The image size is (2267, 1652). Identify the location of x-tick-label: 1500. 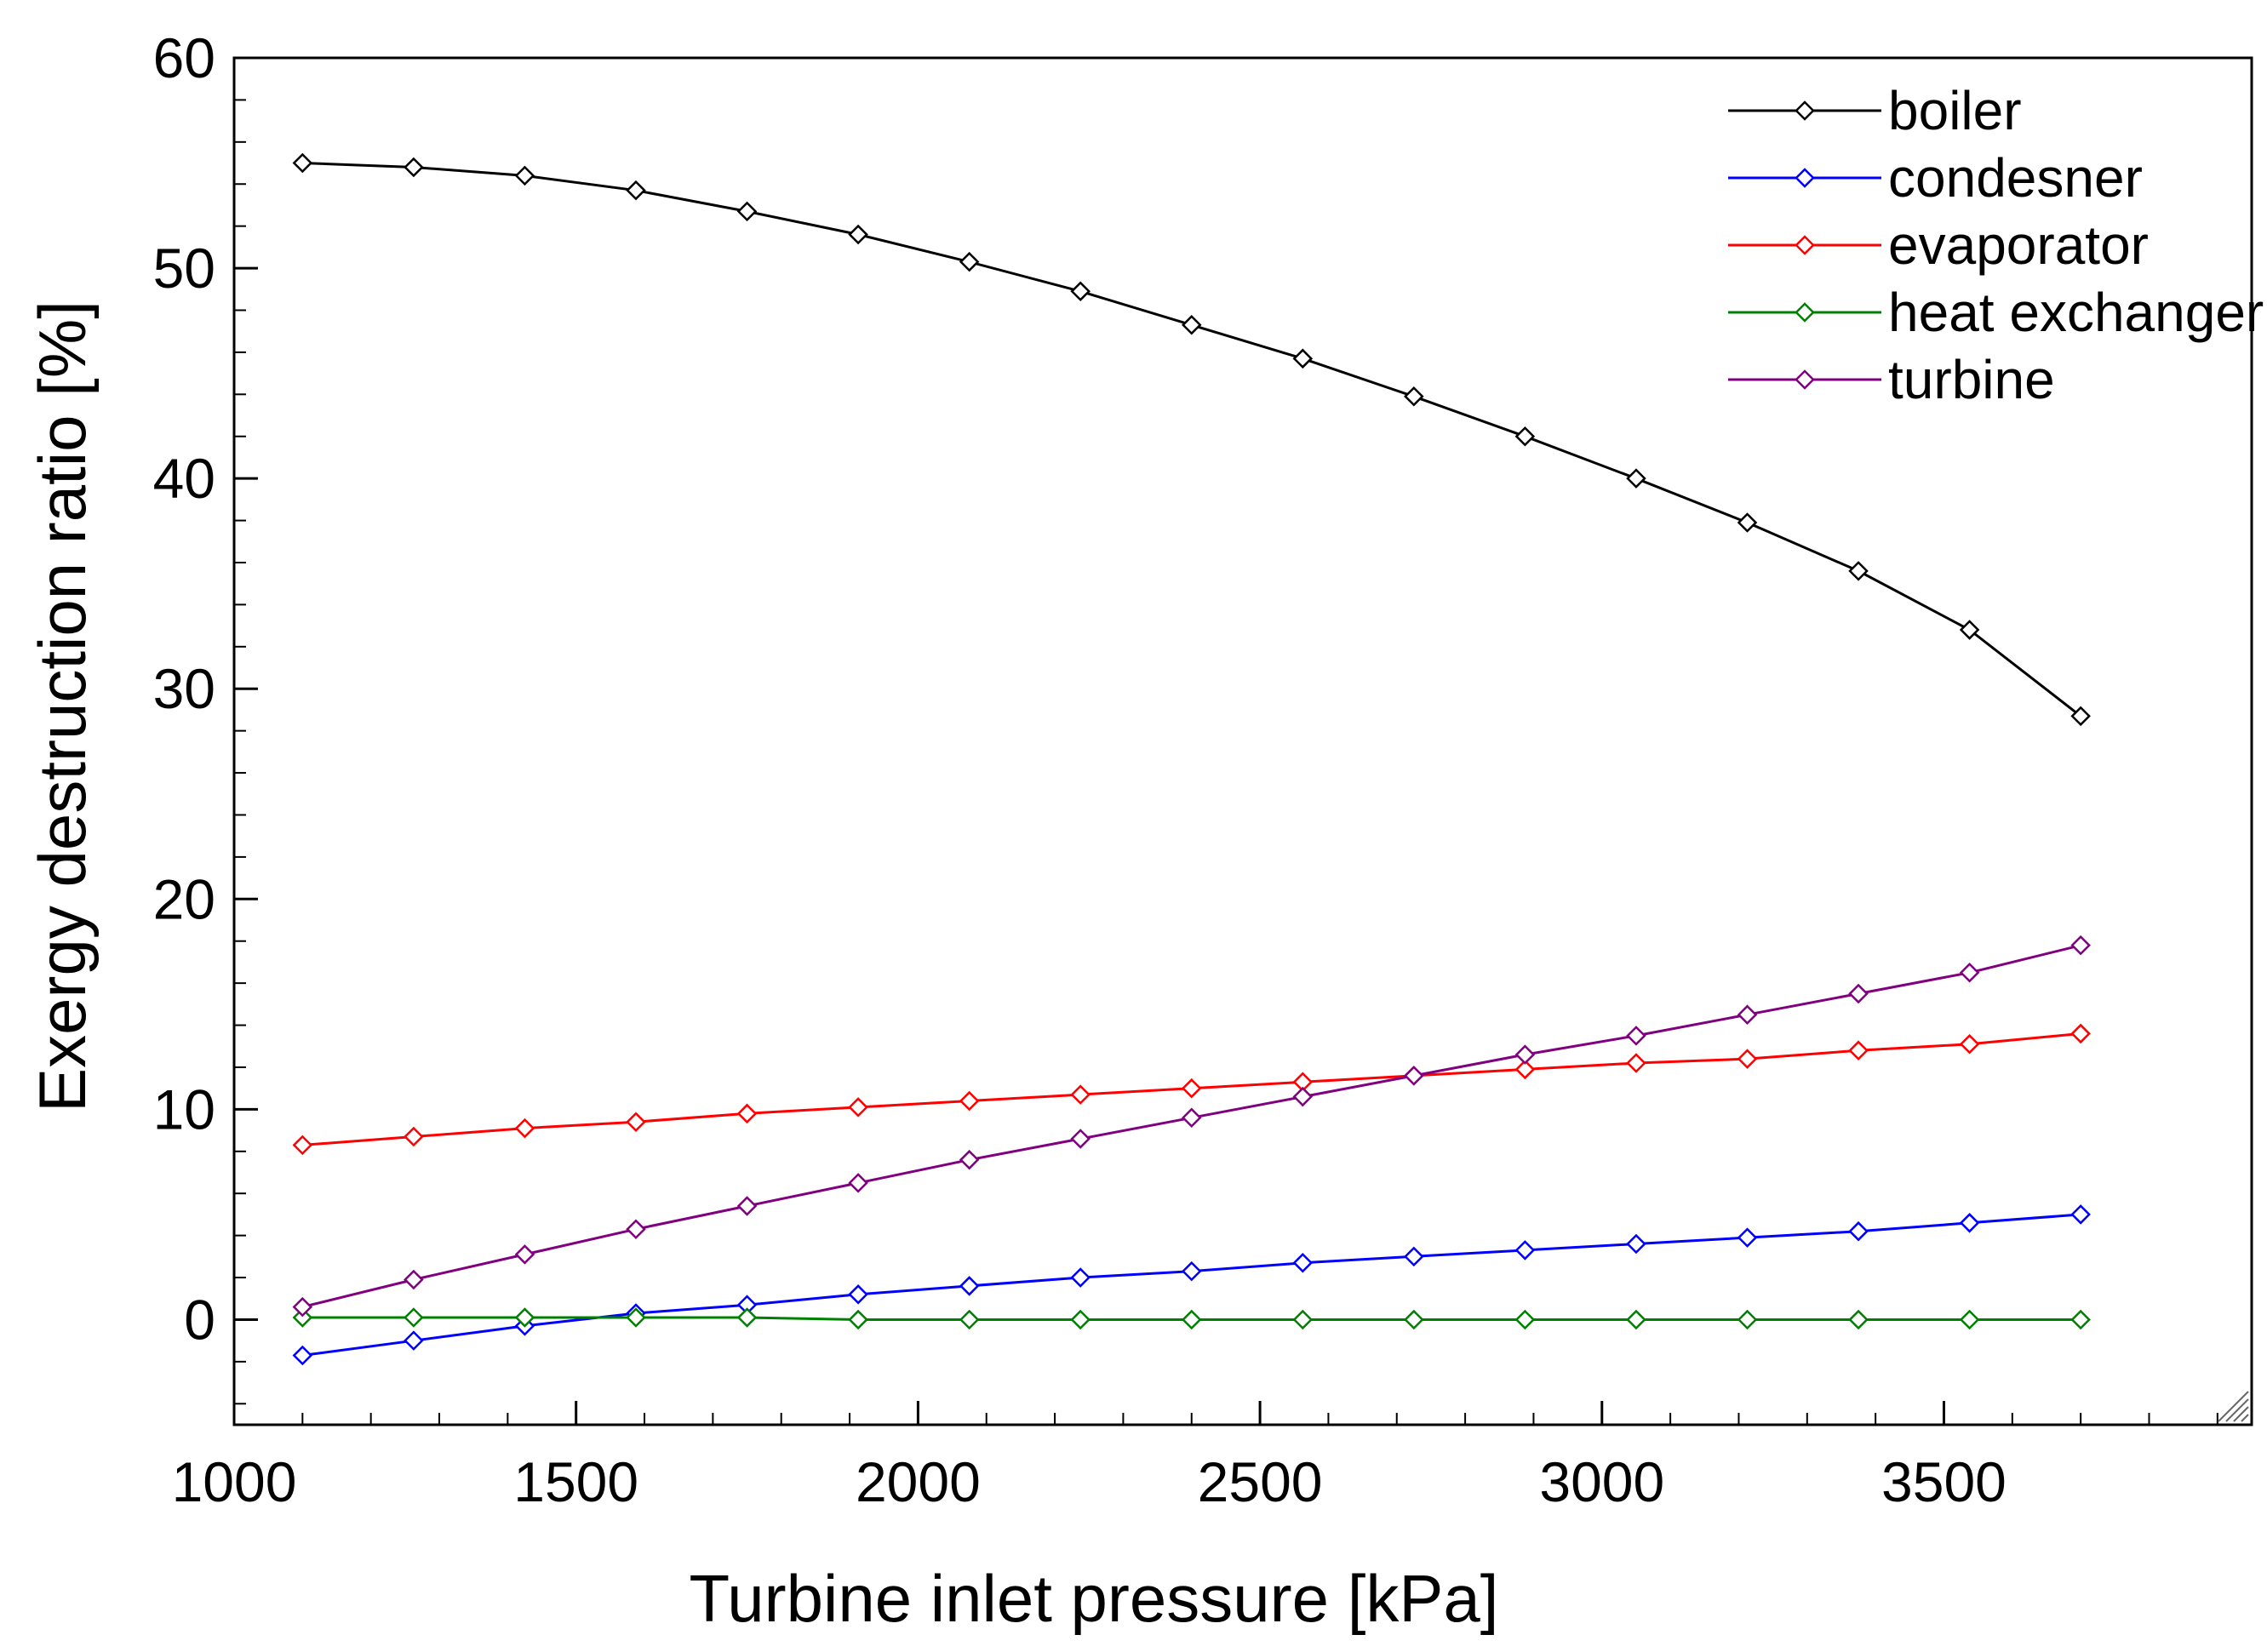
(575, 1482).